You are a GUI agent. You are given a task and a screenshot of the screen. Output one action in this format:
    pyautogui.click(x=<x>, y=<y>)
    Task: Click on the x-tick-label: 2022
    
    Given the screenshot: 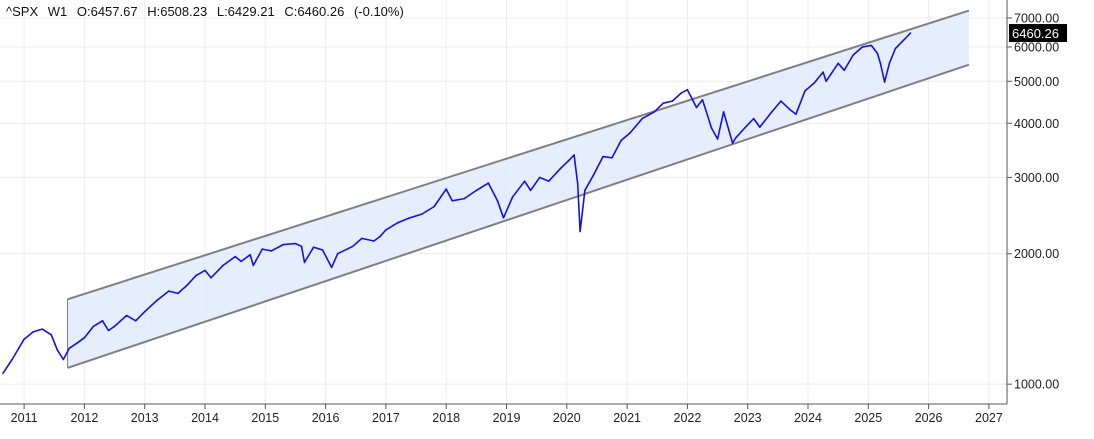 What is the action you would take?
    pyautogui.click(x=688, y=418)
    